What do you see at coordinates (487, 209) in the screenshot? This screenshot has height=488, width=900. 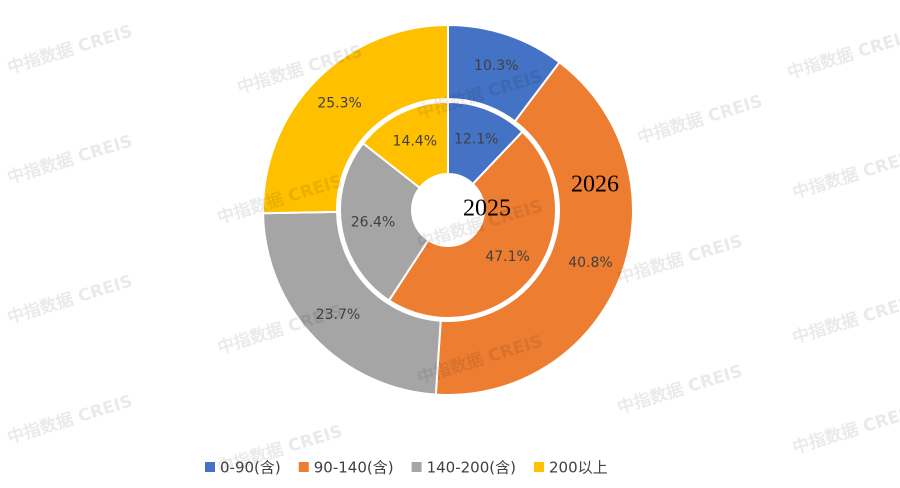 I see `series-label: 2025` at bounding box center [487, 209].